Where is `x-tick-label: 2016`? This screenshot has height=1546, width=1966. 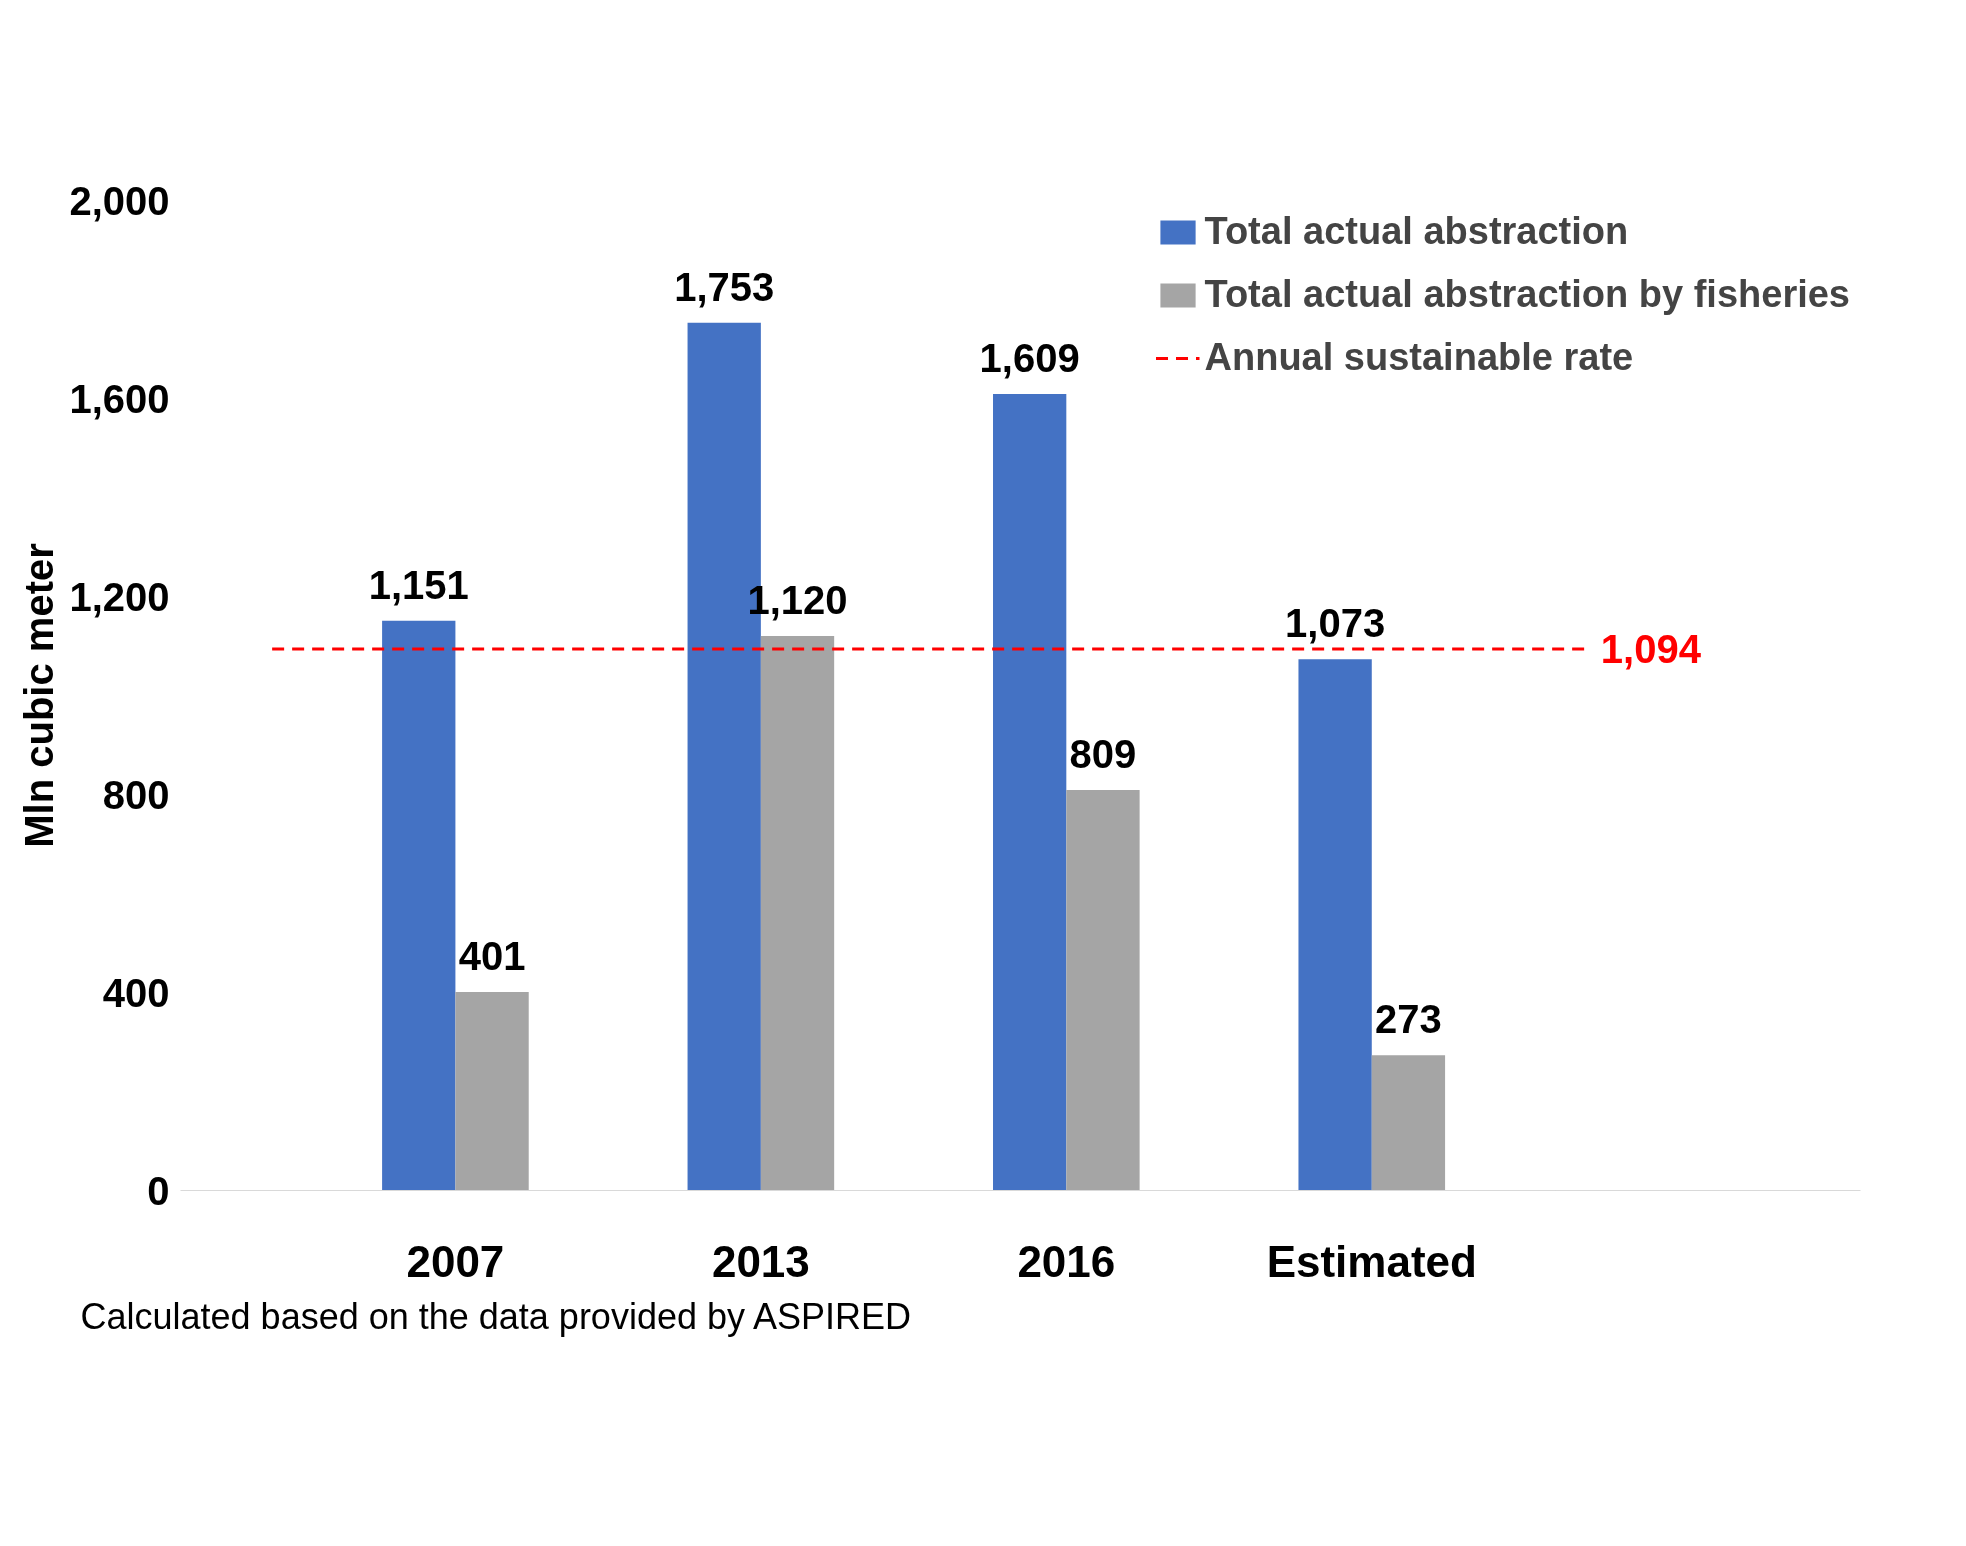
x-tick-label: 2016 is located at coordinates (1066, 1261).